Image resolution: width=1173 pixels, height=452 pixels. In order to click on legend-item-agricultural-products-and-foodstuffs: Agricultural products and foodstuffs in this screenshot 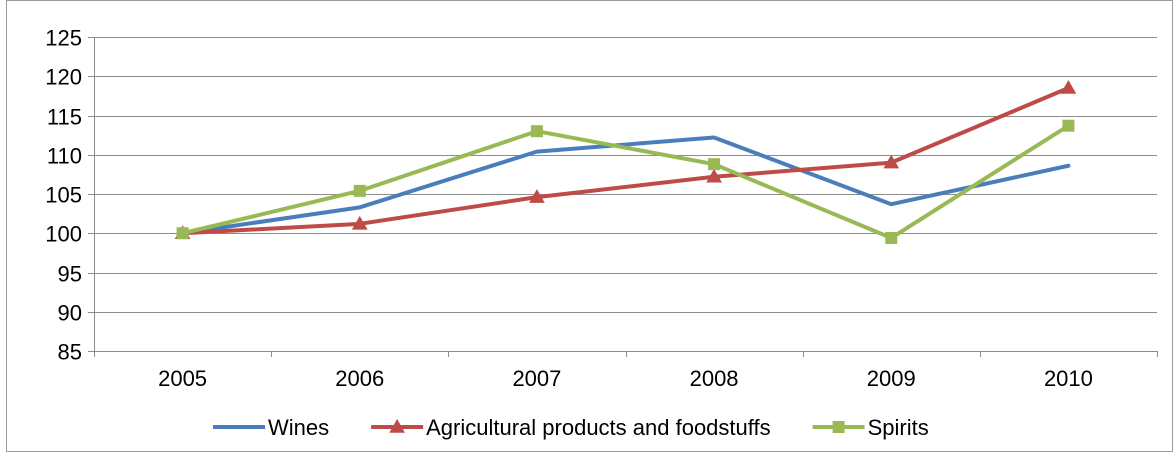, I will do `click(571, 427)`.